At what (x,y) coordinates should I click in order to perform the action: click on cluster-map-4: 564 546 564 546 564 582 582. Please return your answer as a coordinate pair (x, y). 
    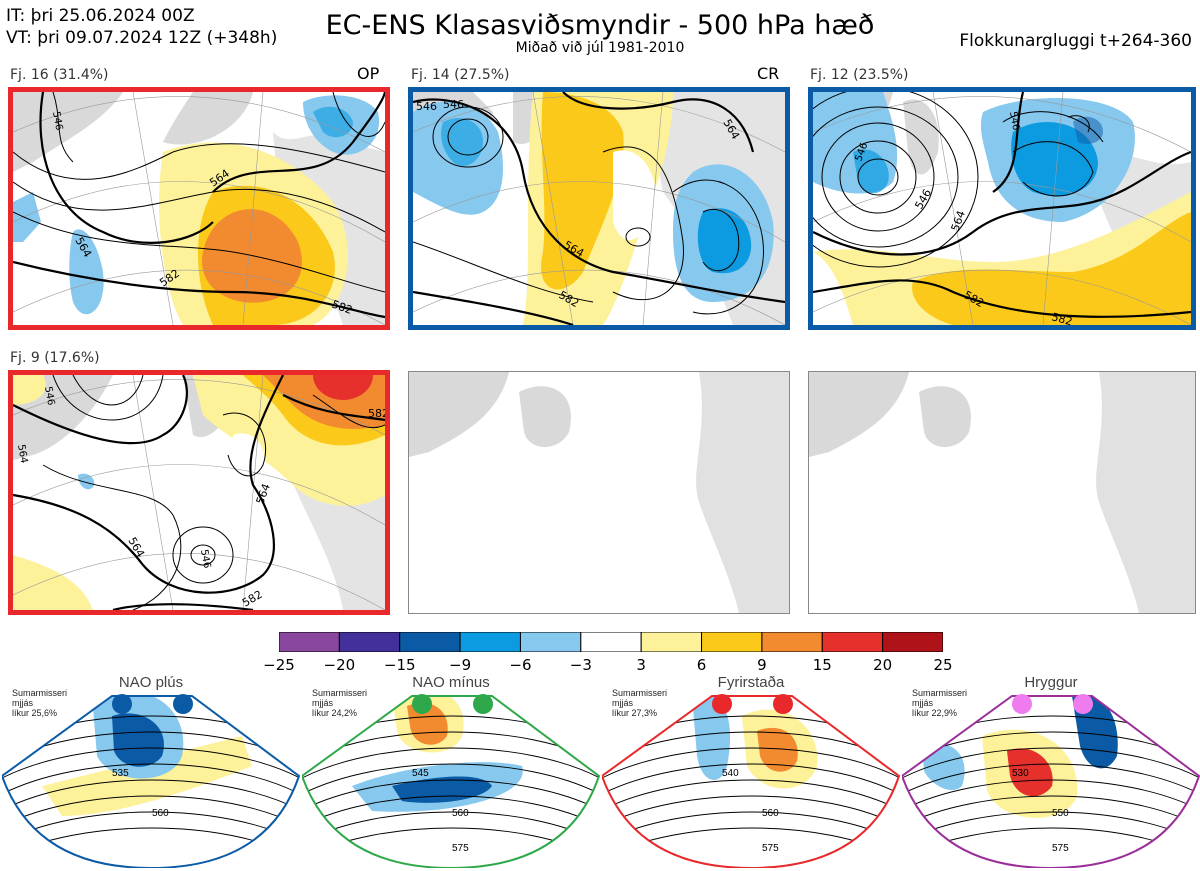
    Looking at the image, I should click on (199, 492).